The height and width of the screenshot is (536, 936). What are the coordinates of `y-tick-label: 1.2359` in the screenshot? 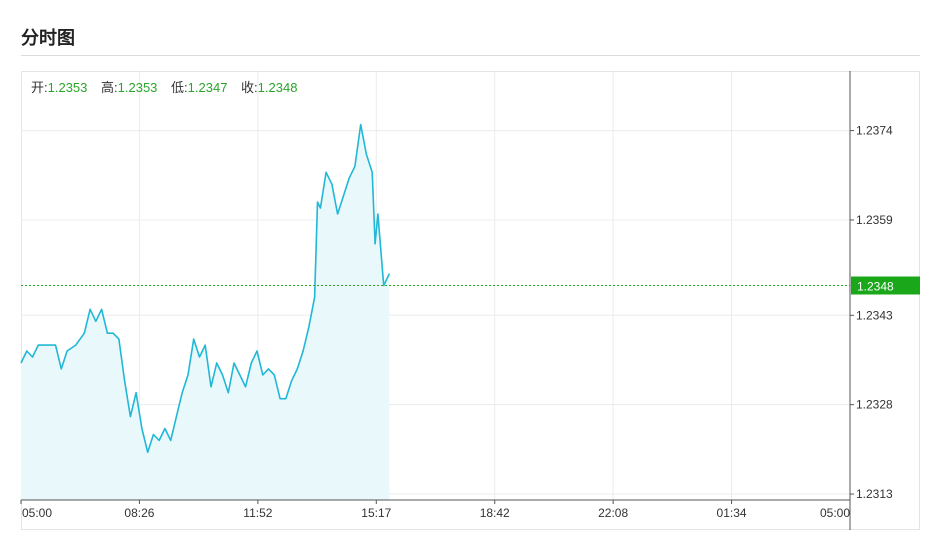 It's located at (874, 220).